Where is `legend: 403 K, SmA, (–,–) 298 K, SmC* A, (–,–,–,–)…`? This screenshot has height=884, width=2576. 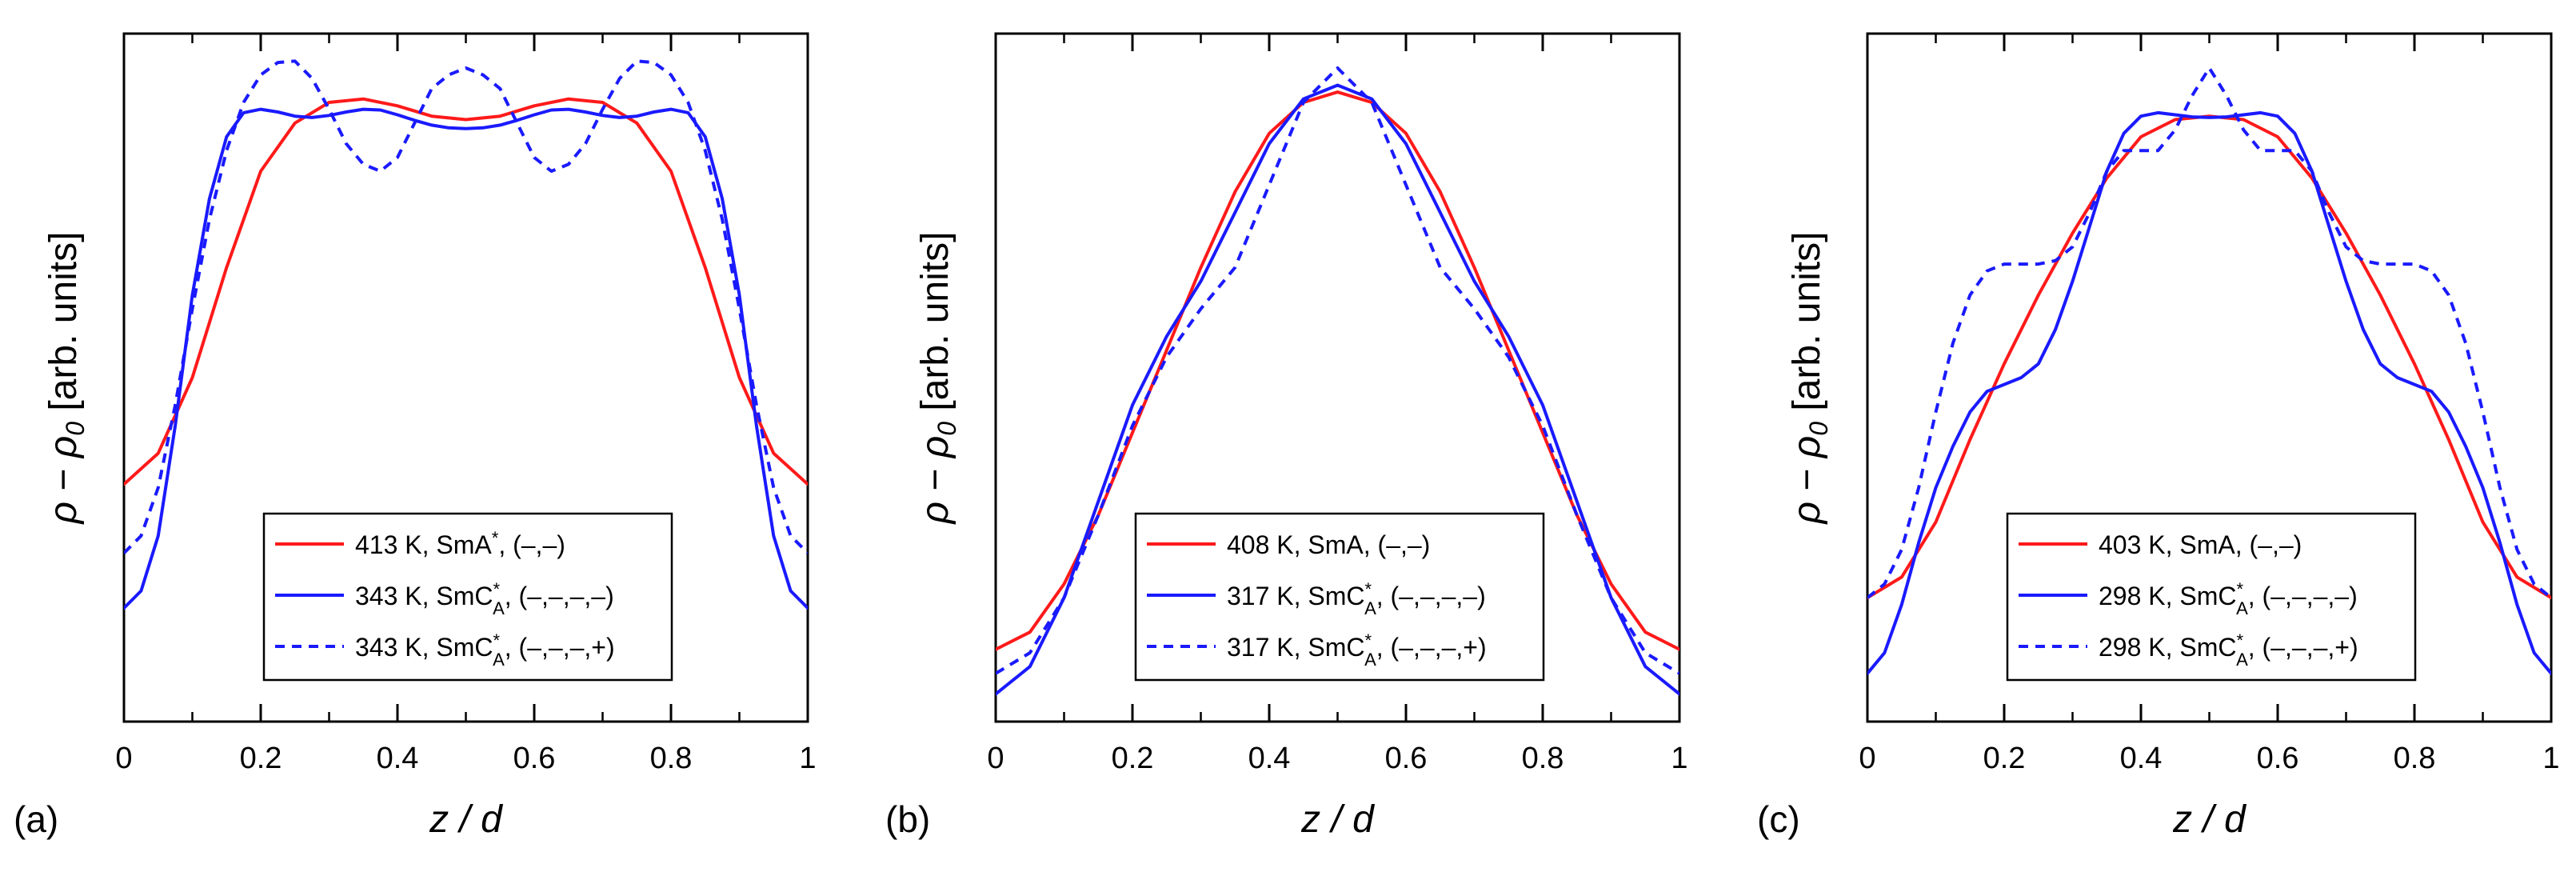
legend: 403 K, SmA, (–,–) 298 K, SmC* A, (–,–,–,–)… is located at coordinates (2211, 597).